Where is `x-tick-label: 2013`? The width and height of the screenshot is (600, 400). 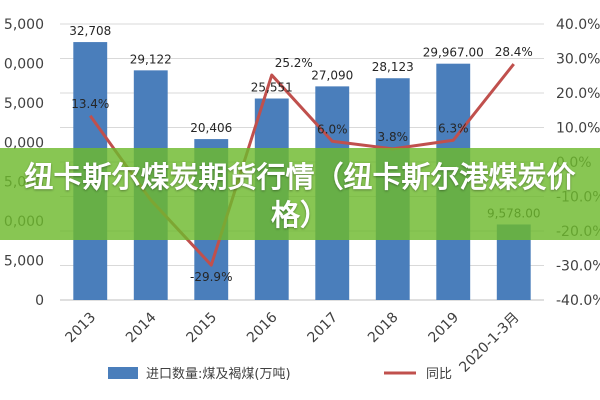
x-tick-label: 2013 is located at coordinates (81, 328).